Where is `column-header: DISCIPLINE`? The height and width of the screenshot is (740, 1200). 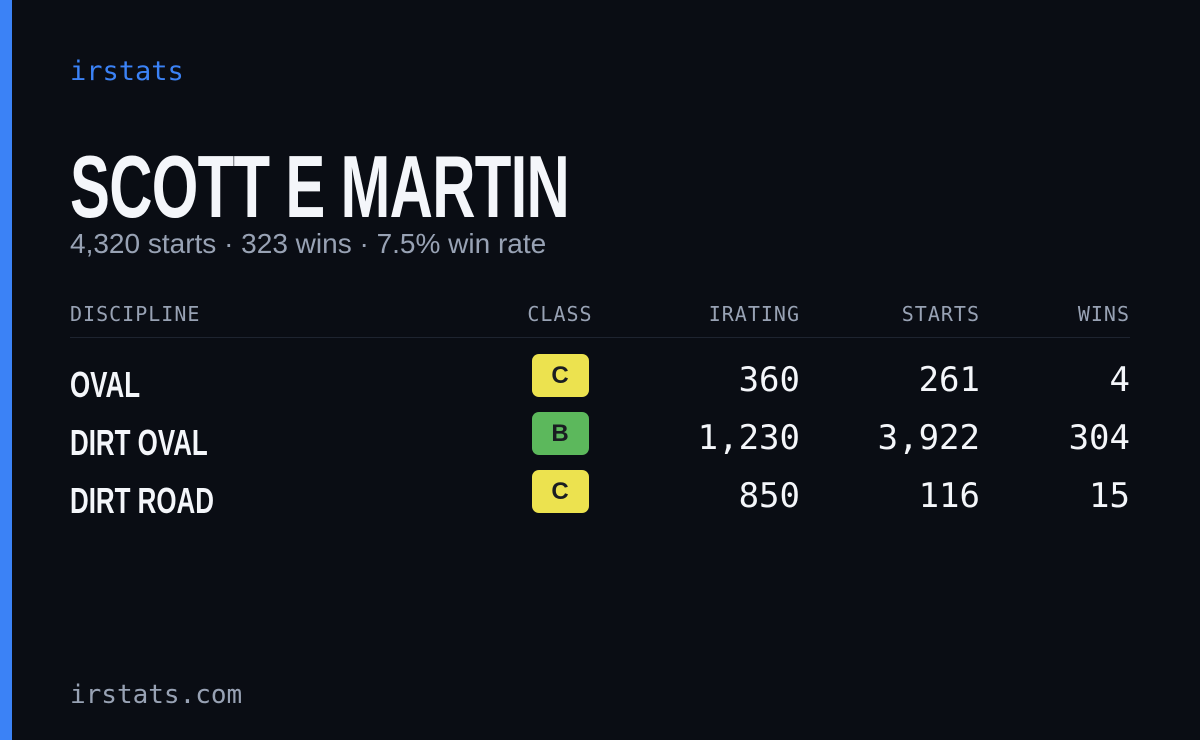 column-header: DISCIPLINE is located at coordinates (135, 314).